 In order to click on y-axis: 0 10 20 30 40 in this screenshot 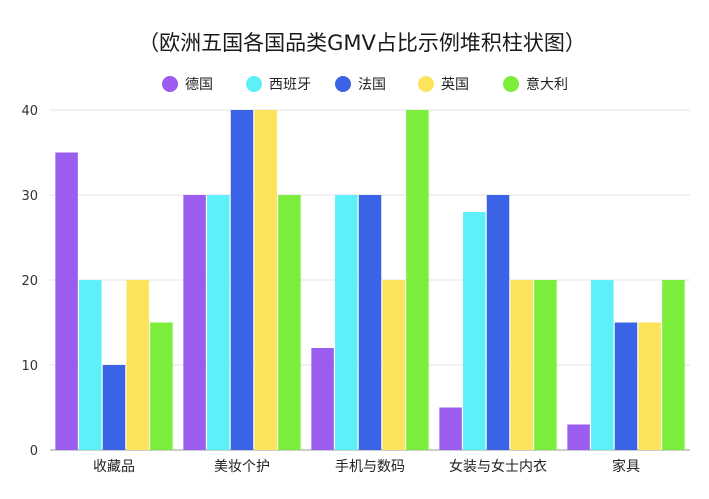, I will do `click(29, 281)`.